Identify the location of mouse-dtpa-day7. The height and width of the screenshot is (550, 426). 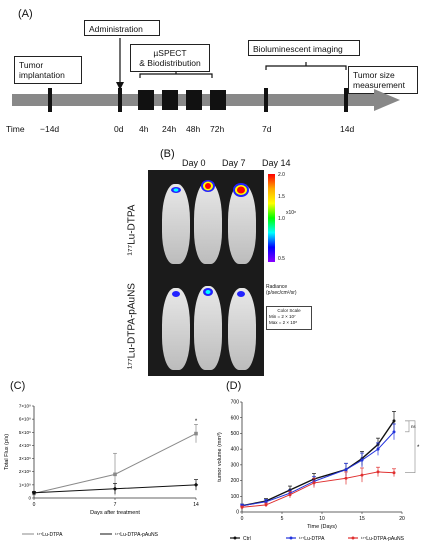
(208, 223).